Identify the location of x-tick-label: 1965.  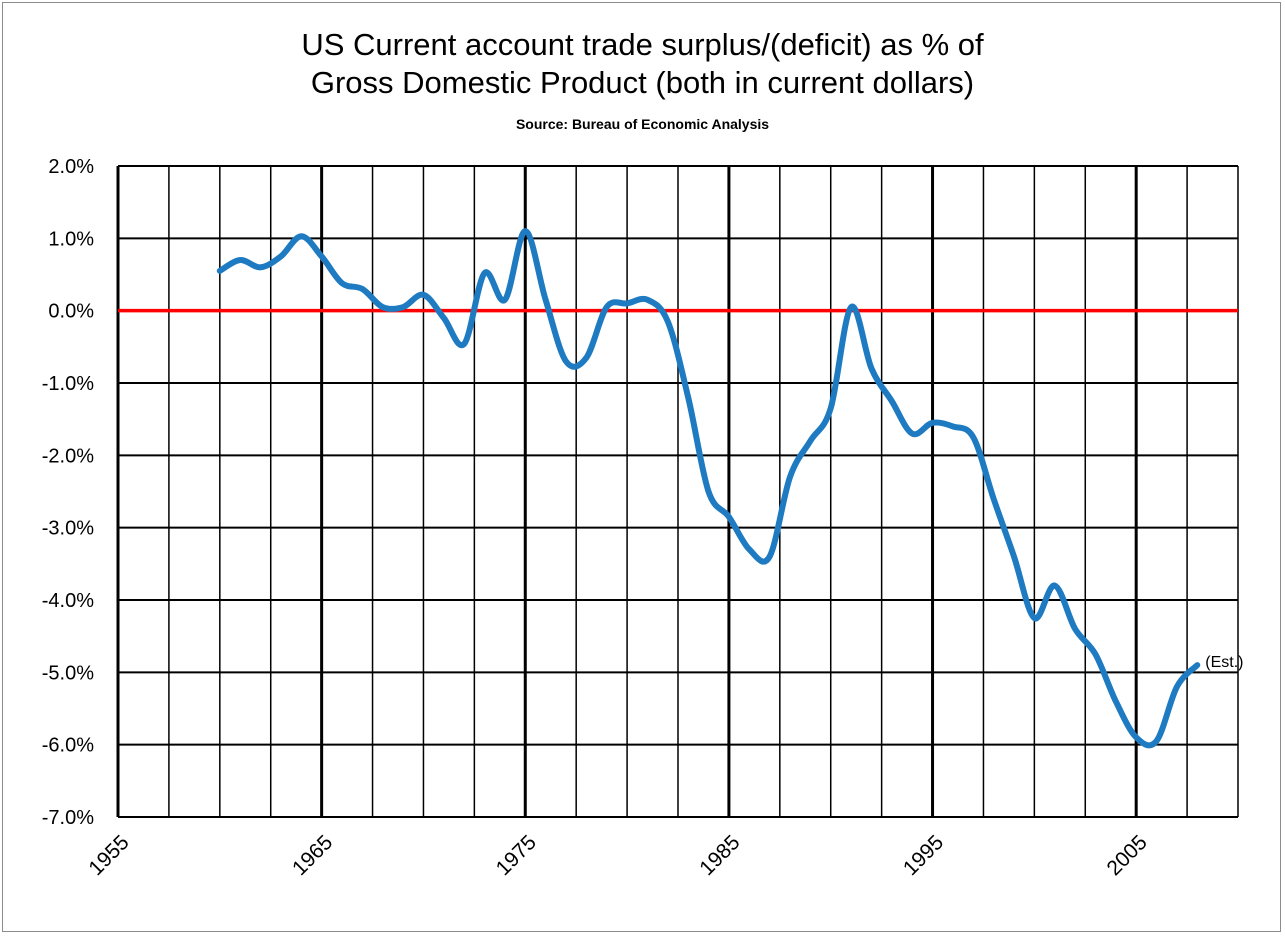
(312, 855).